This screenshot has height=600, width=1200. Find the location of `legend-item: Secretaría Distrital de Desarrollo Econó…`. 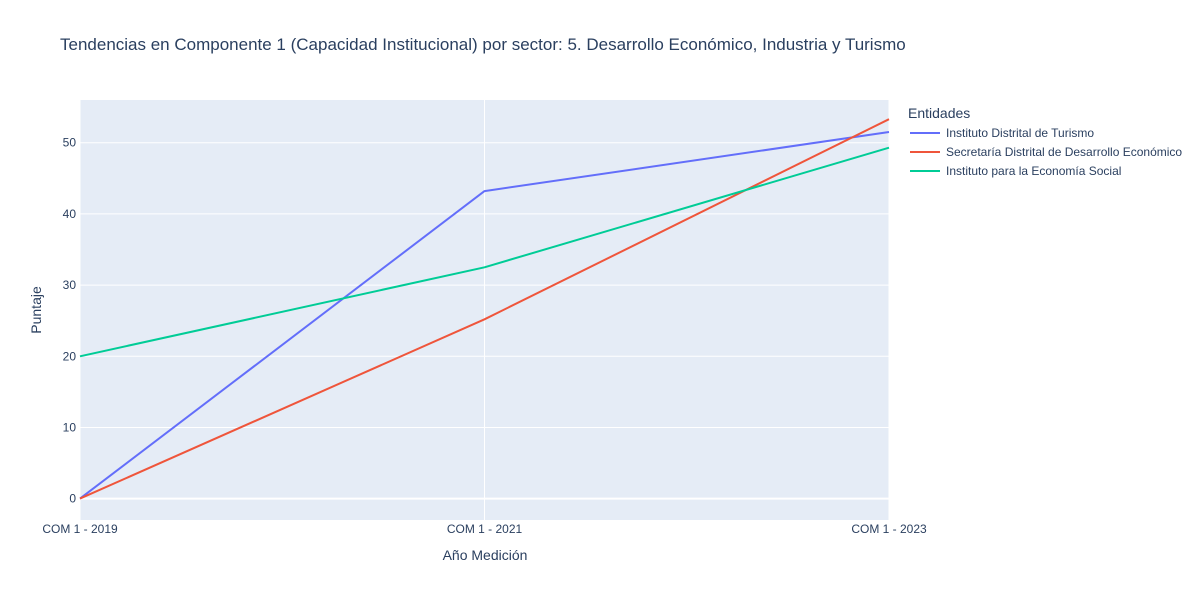

legend-item: Secretaría Distrital de Desarrollo Econó… is located at coordinates (1046, 152).